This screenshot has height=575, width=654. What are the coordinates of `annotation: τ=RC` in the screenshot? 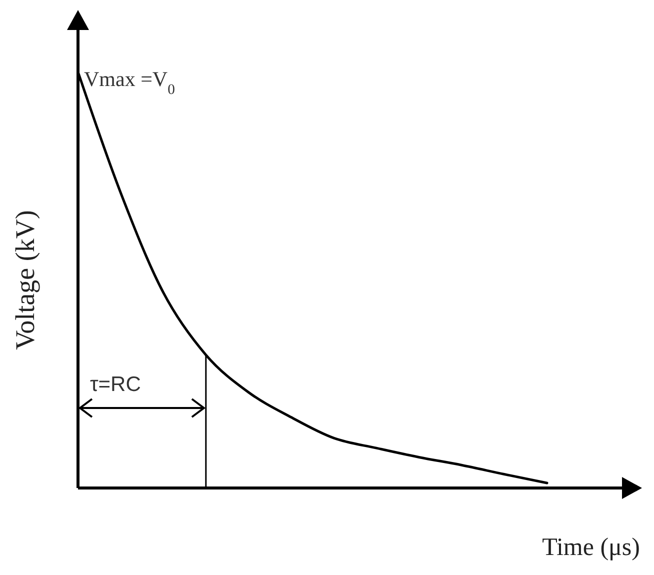 It's located at (115, 384).